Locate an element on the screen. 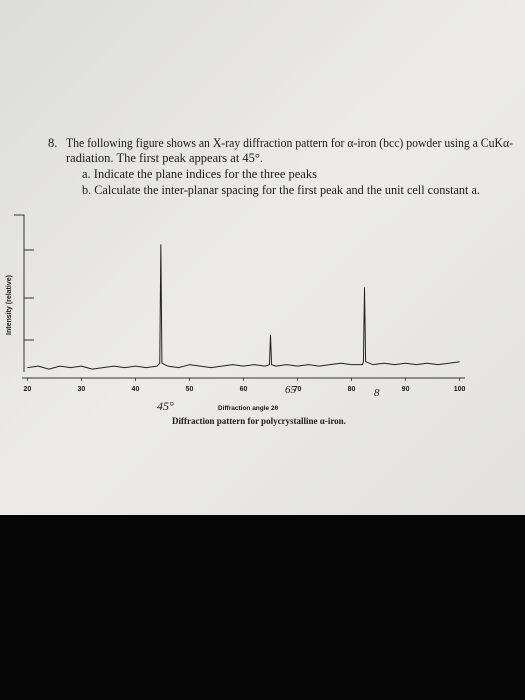 This screenshot has width=525, height=700. x-tick-label: 50 is located at coordinates (190, 389).